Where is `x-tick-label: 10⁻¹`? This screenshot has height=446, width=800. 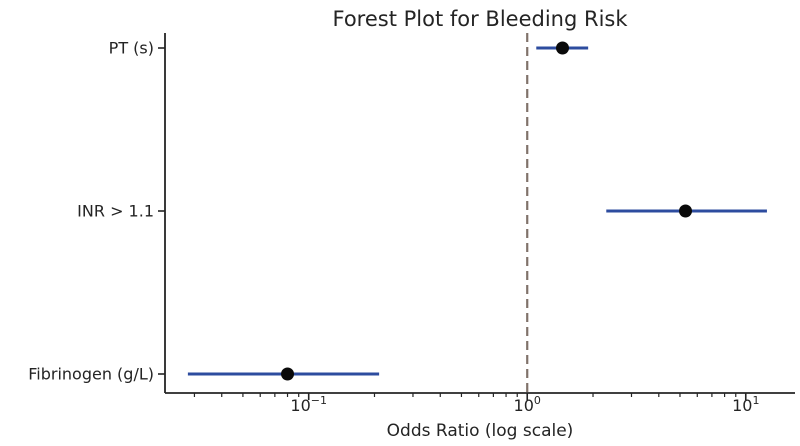 x-tick-label: 10⁻¹ is located at coordinates (308, 404).